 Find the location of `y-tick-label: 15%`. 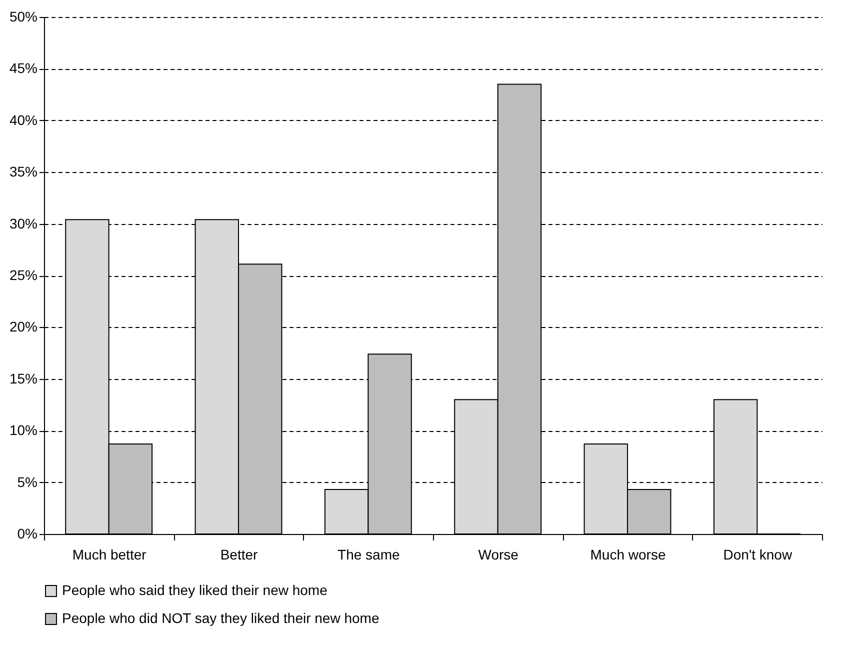

y-tick-label: 15% is located at coordinates (23, 378).